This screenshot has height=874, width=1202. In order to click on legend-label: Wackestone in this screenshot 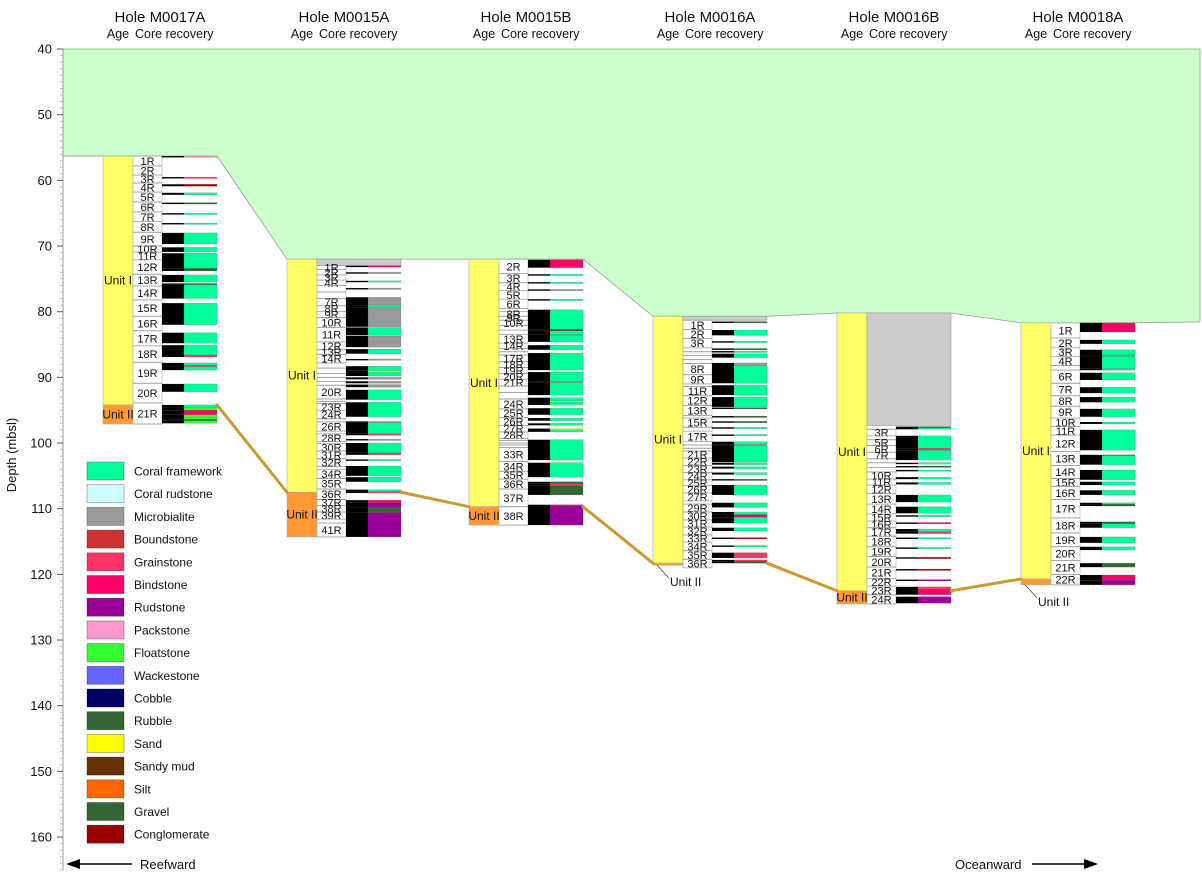, I will do `click(167, 676)`.